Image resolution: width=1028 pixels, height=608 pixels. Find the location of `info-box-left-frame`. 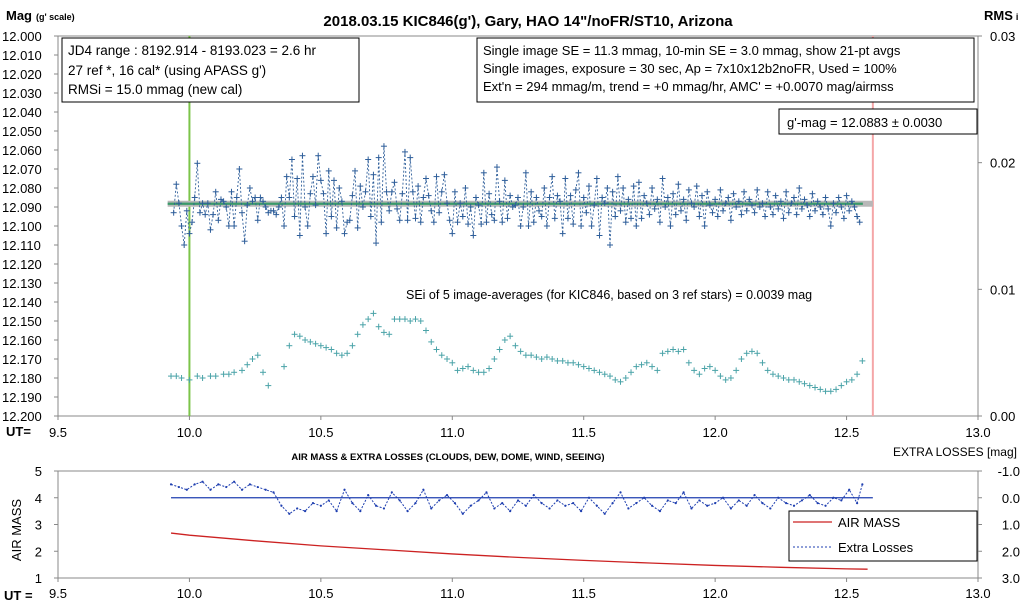

info-box-left-frame is located at coordinates (210, 70).